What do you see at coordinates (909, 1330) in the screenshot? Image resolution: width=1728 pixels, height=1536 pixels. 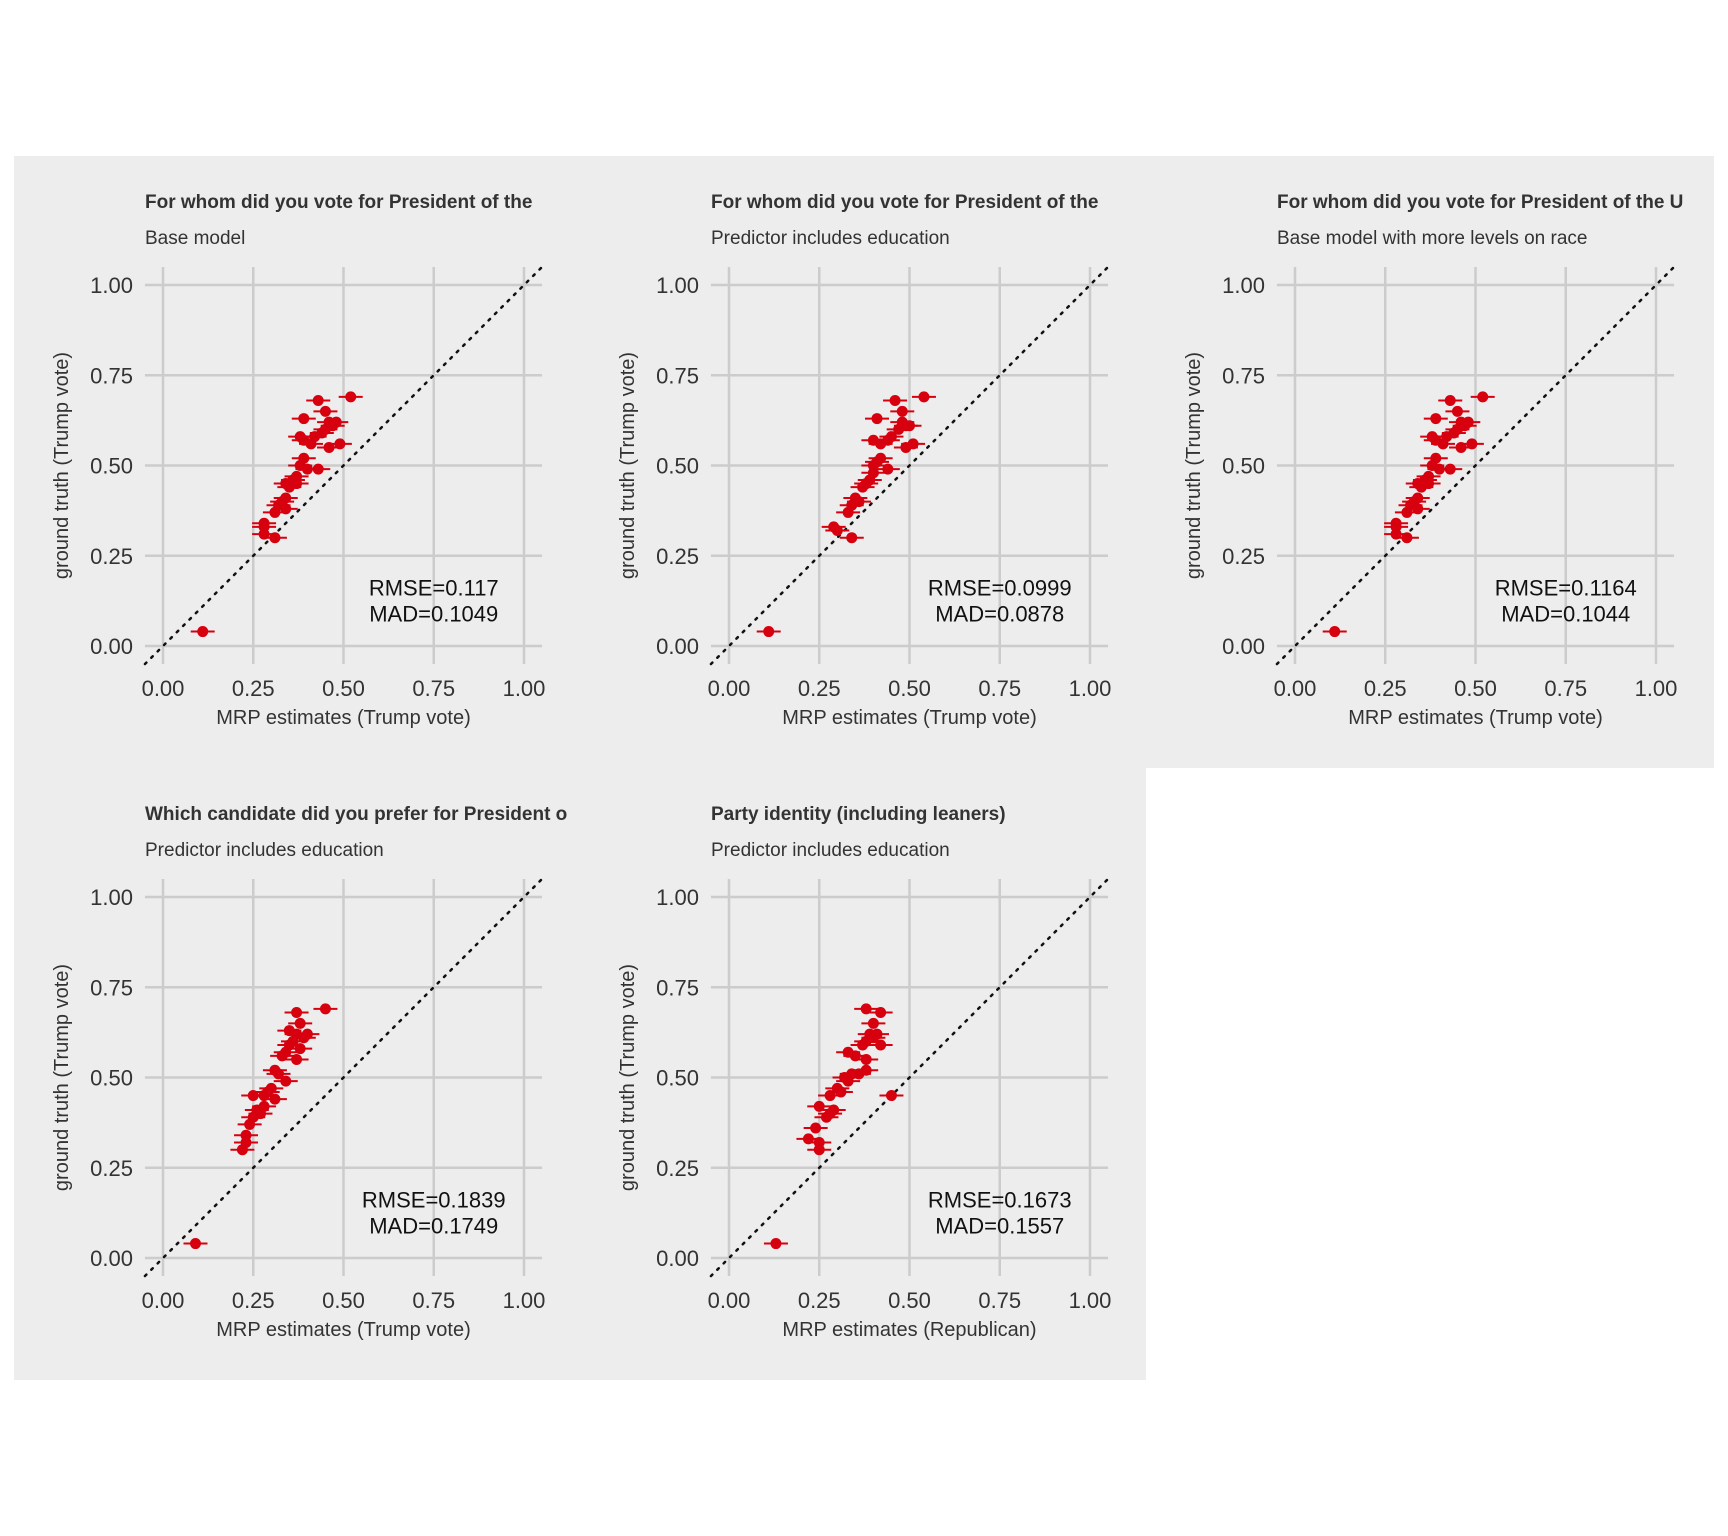 I see `x-axis-label: MRP estimates (Republican)` at bounding box center [909, 1330].